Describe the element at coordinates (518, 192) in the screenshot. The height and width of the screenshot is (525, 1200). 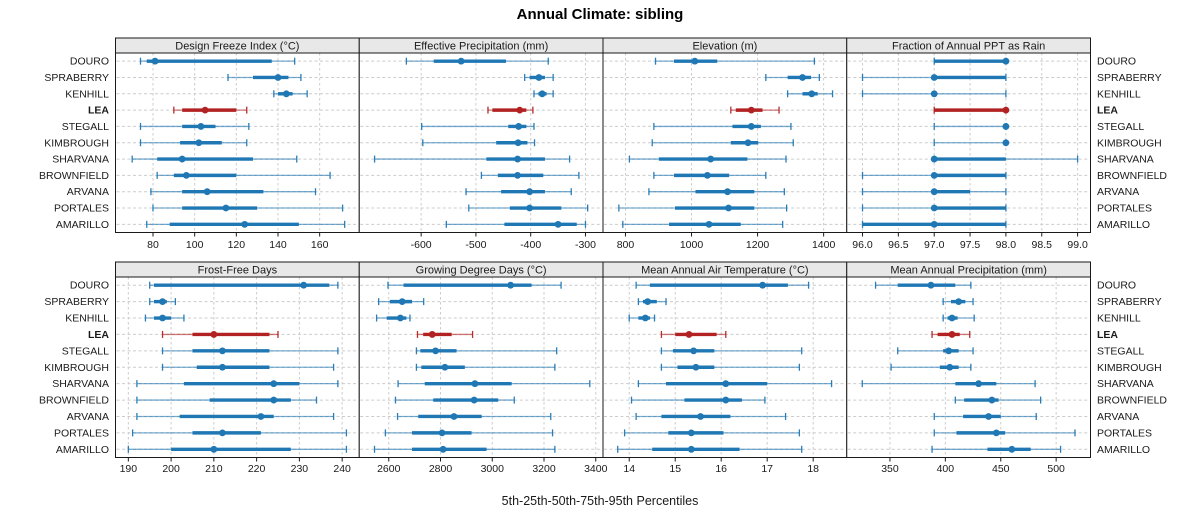
I see `errorbar-arvana` at that location.